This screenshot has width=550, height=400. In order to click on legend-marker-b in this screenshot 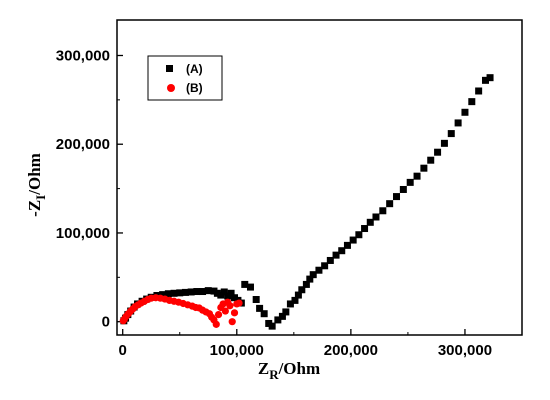, I will do `click(171, 88)`.